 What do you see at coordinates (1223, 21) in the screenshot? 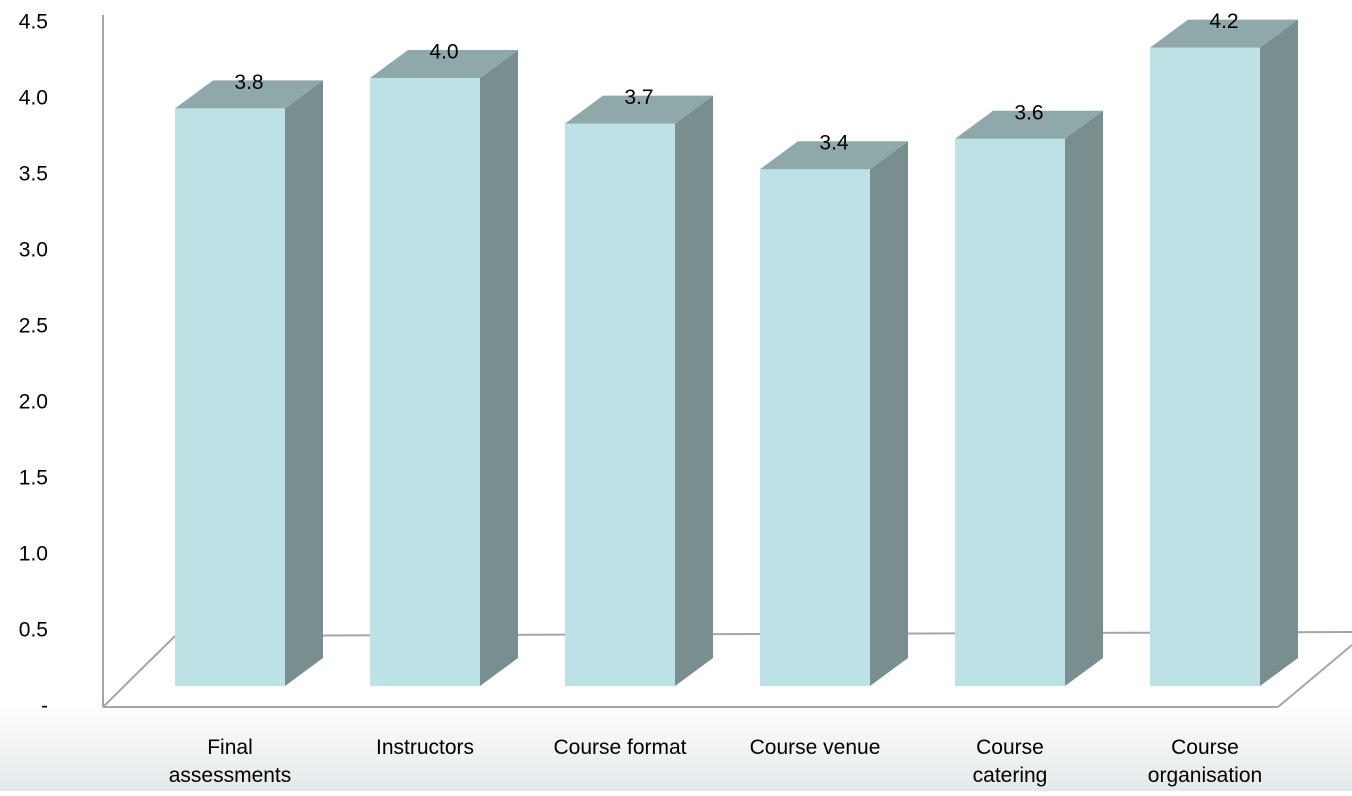
I see `data-label: 4.2` at bounding box center [1223, 21].